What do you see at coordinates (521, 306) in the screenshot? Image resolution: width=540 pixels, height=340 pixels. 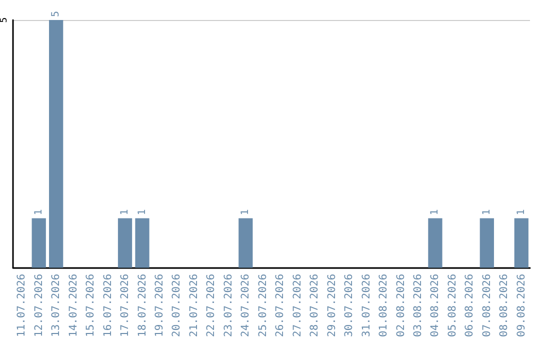 I see `x-tick-label: 09.08.2026` at bounding box center [521, 306].